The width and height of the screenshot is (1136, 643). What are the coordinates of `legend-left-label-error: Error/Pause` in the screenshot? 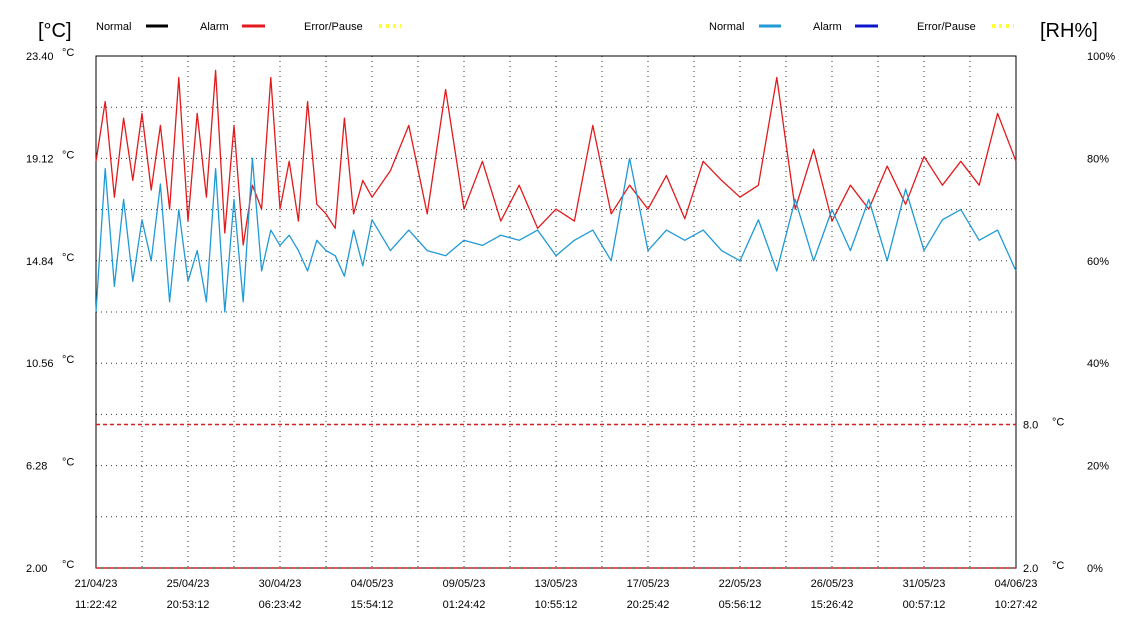 It's located at (333, 27).